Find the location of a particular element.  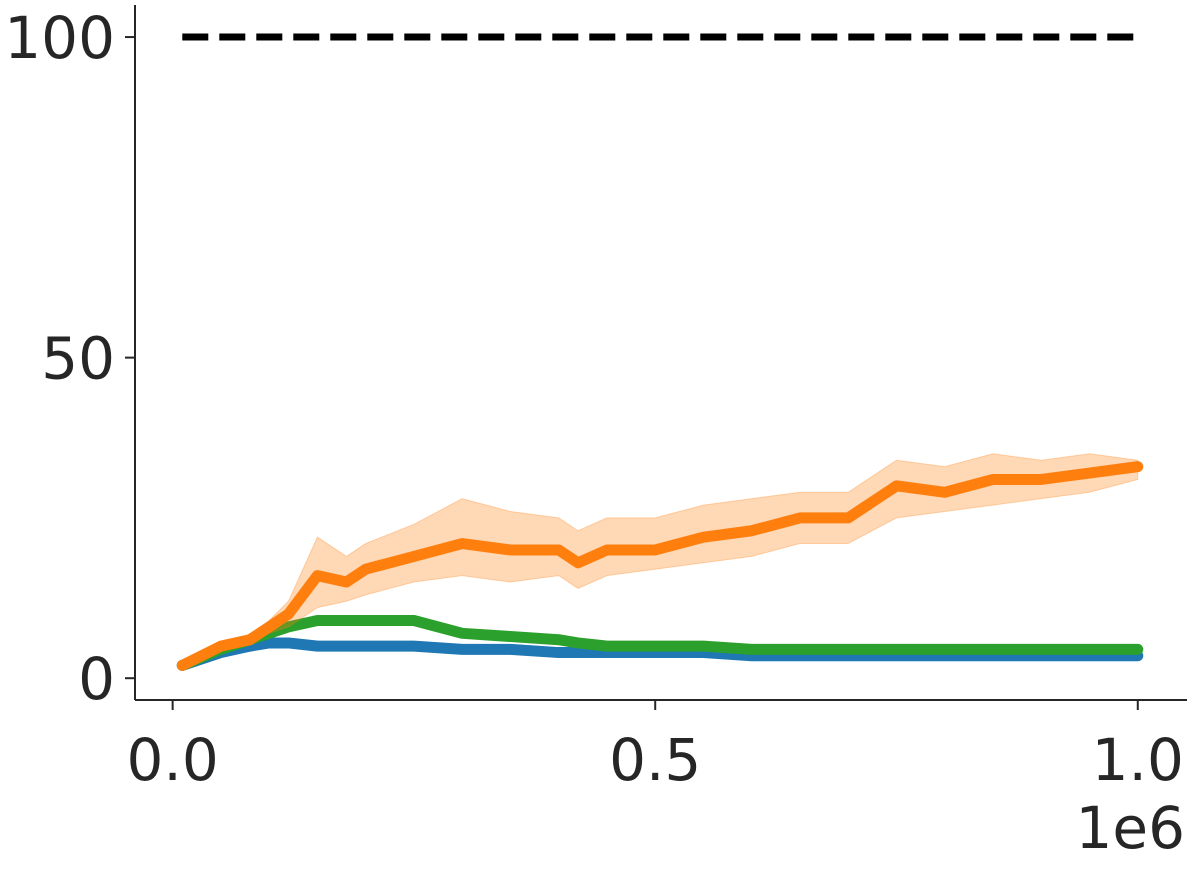

y-tick-label: 100 is located at coordinates (59, 38).